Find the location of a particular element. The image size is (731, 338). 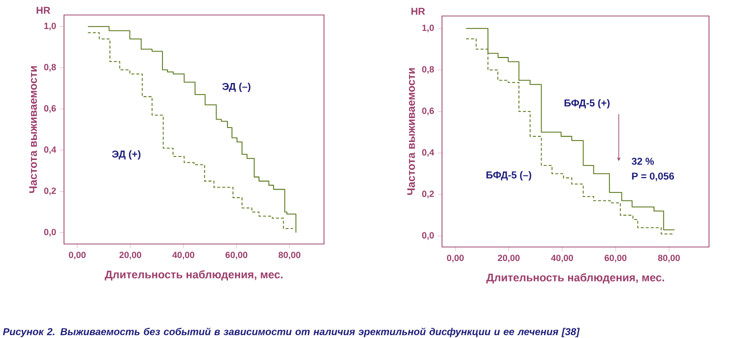

series-label: БФД-5 (–) is located at coordinates (509, 175).